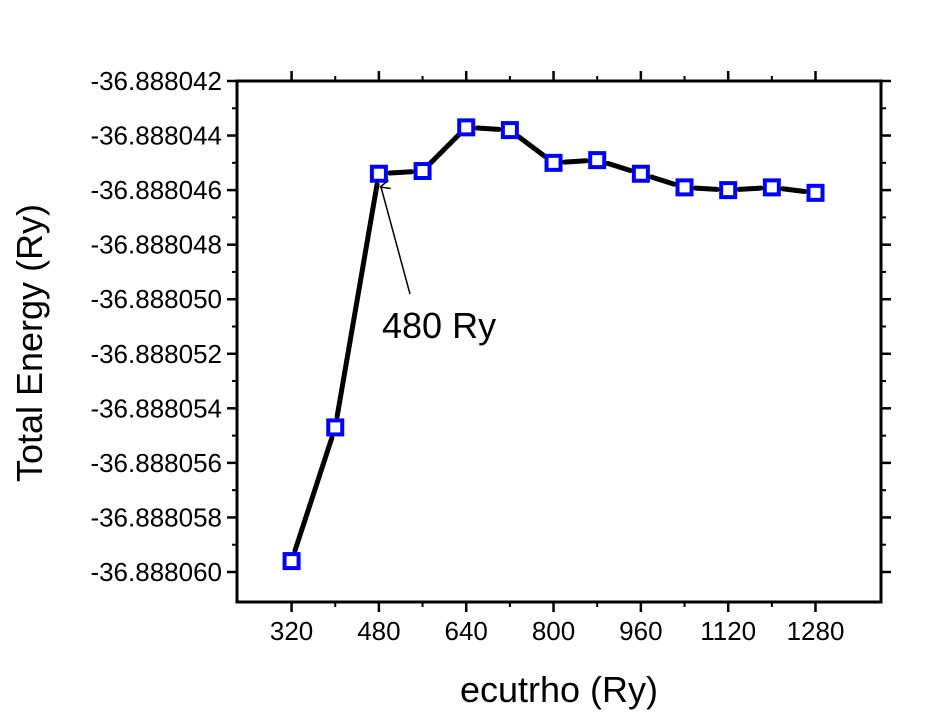 This screenshot has height=723, width=945. What do you see at coordinates (438, 266) in the screenshot?
I see `annotation-layer: 480 Ry` at bounding box center [438, 266].